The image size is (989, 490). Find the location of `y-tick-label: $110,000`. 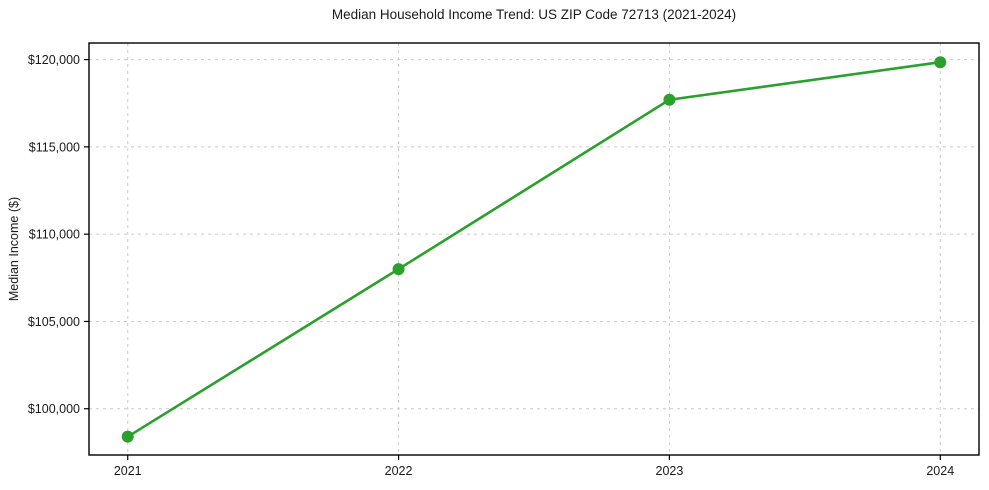

y-tick-label: $110,000 is located at coordinates (54, 235).